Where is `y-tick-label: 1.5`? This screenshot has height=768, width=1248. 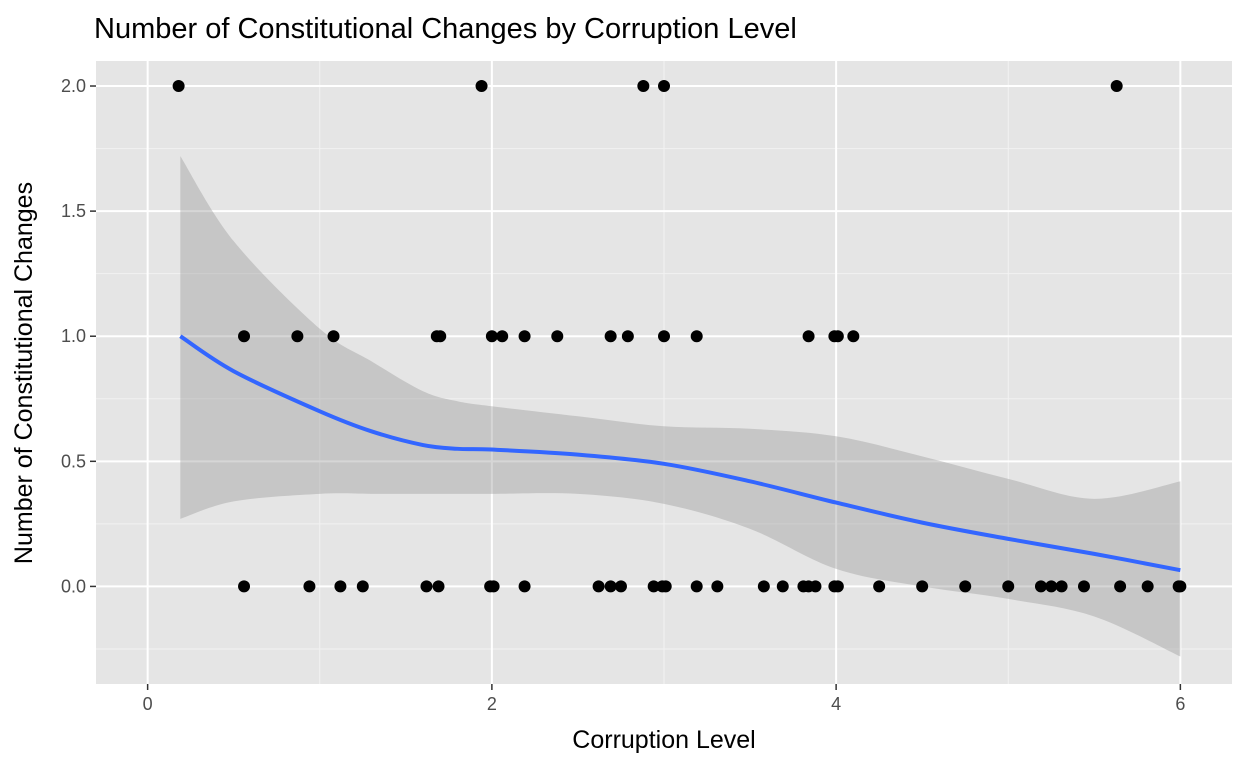 y-tick-label: 1.5 is located at coordinates (73, 211).